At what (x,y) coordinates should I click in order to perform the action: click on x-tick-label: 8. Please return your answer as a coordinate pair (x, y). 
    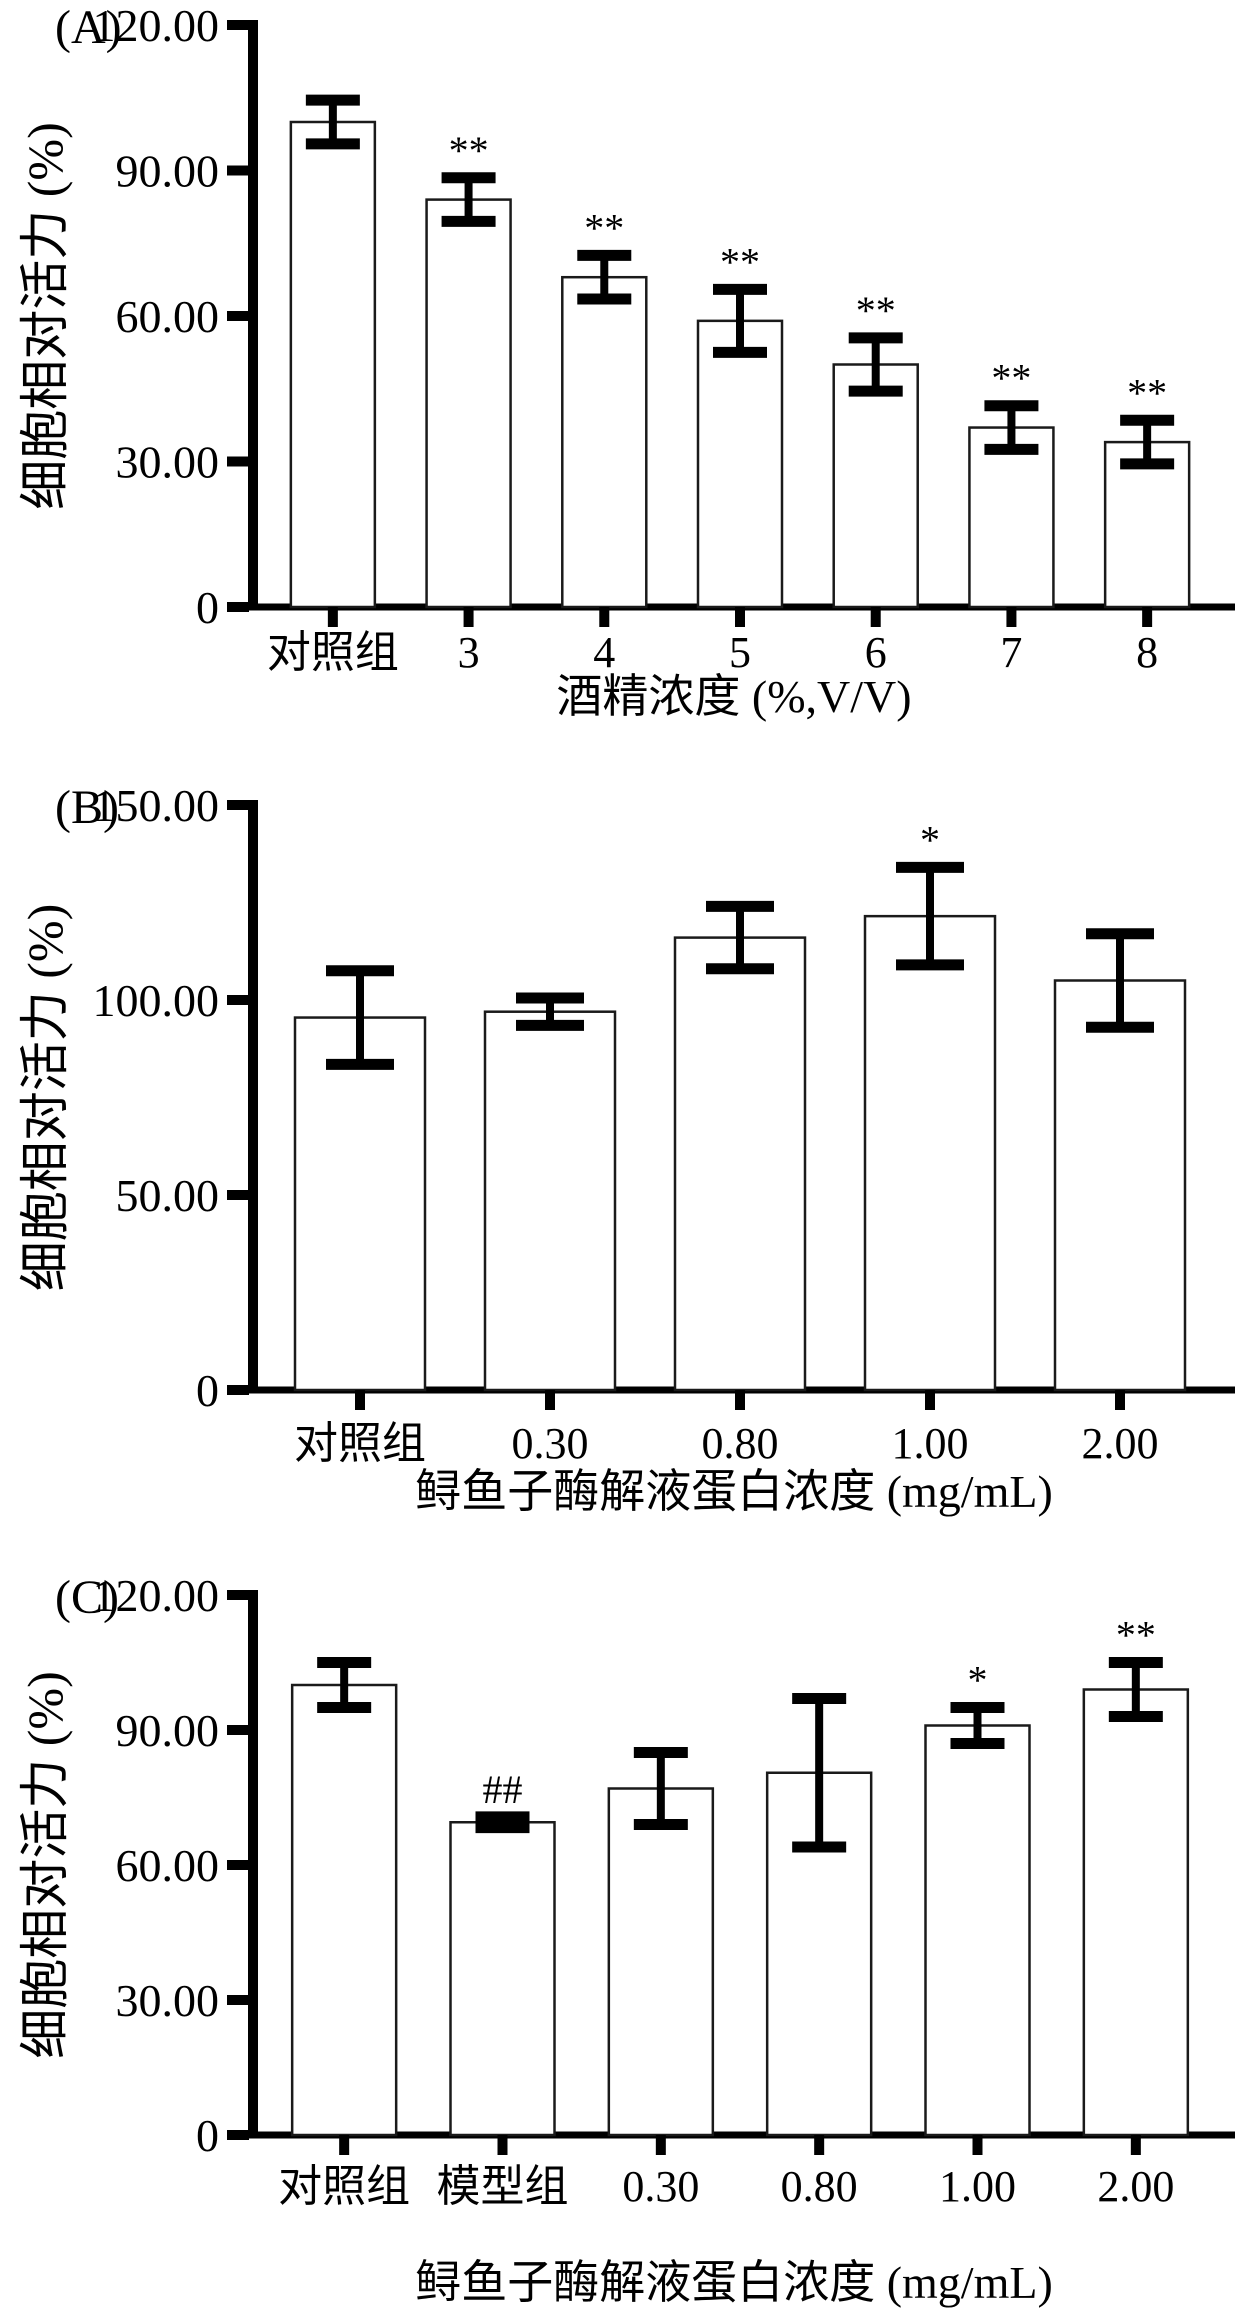
    Looking at the image, I should click on (1147, 652).